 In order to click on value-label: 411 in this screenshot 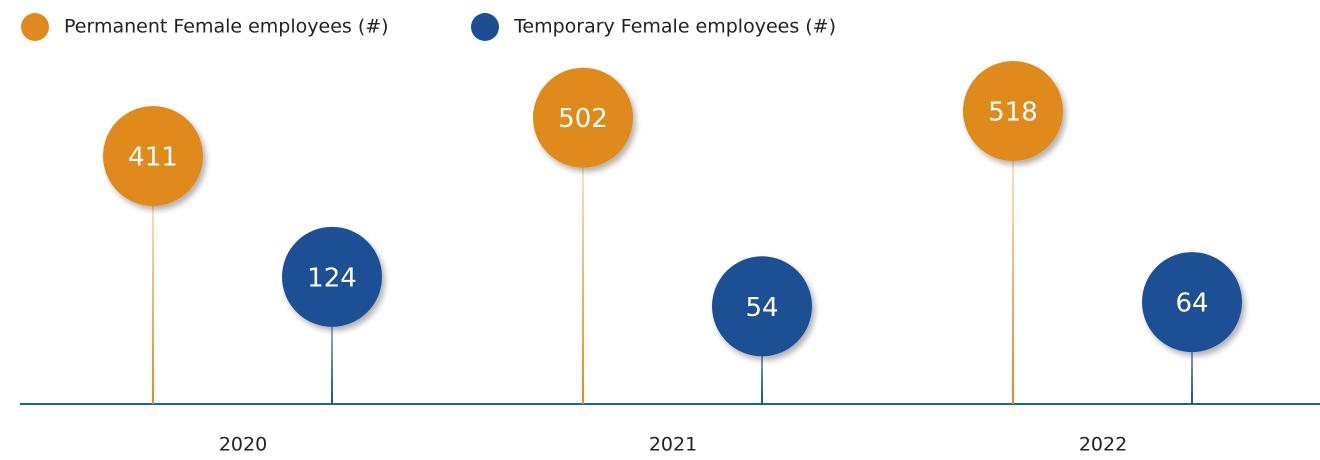, I will do `click(153, 158)`.